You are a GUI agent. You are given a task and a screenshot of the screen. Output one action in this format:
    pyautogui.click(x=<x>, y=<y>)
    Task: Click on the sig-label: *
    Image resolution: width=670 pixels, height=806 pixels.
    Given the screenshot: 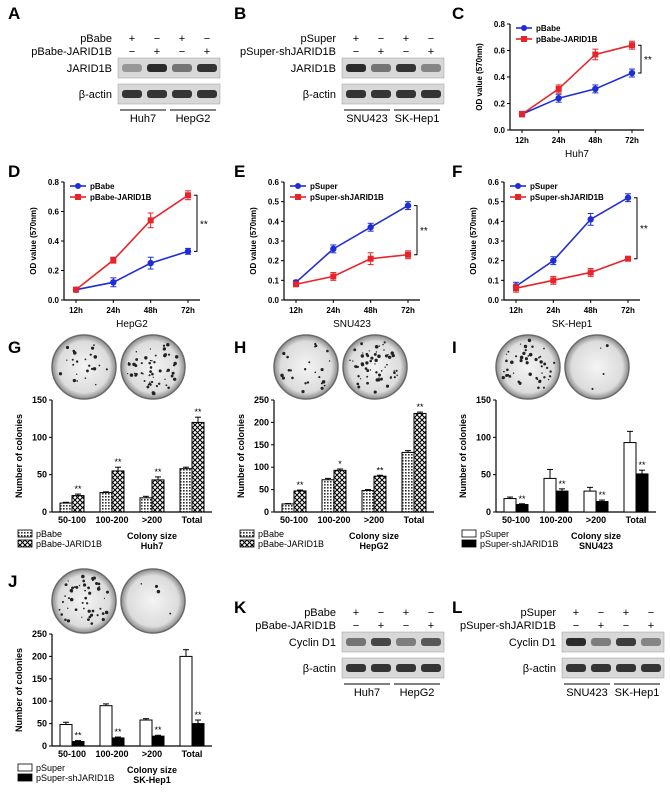 What is the action you would take?
    pyautogui.click(x=340, y=464)
    